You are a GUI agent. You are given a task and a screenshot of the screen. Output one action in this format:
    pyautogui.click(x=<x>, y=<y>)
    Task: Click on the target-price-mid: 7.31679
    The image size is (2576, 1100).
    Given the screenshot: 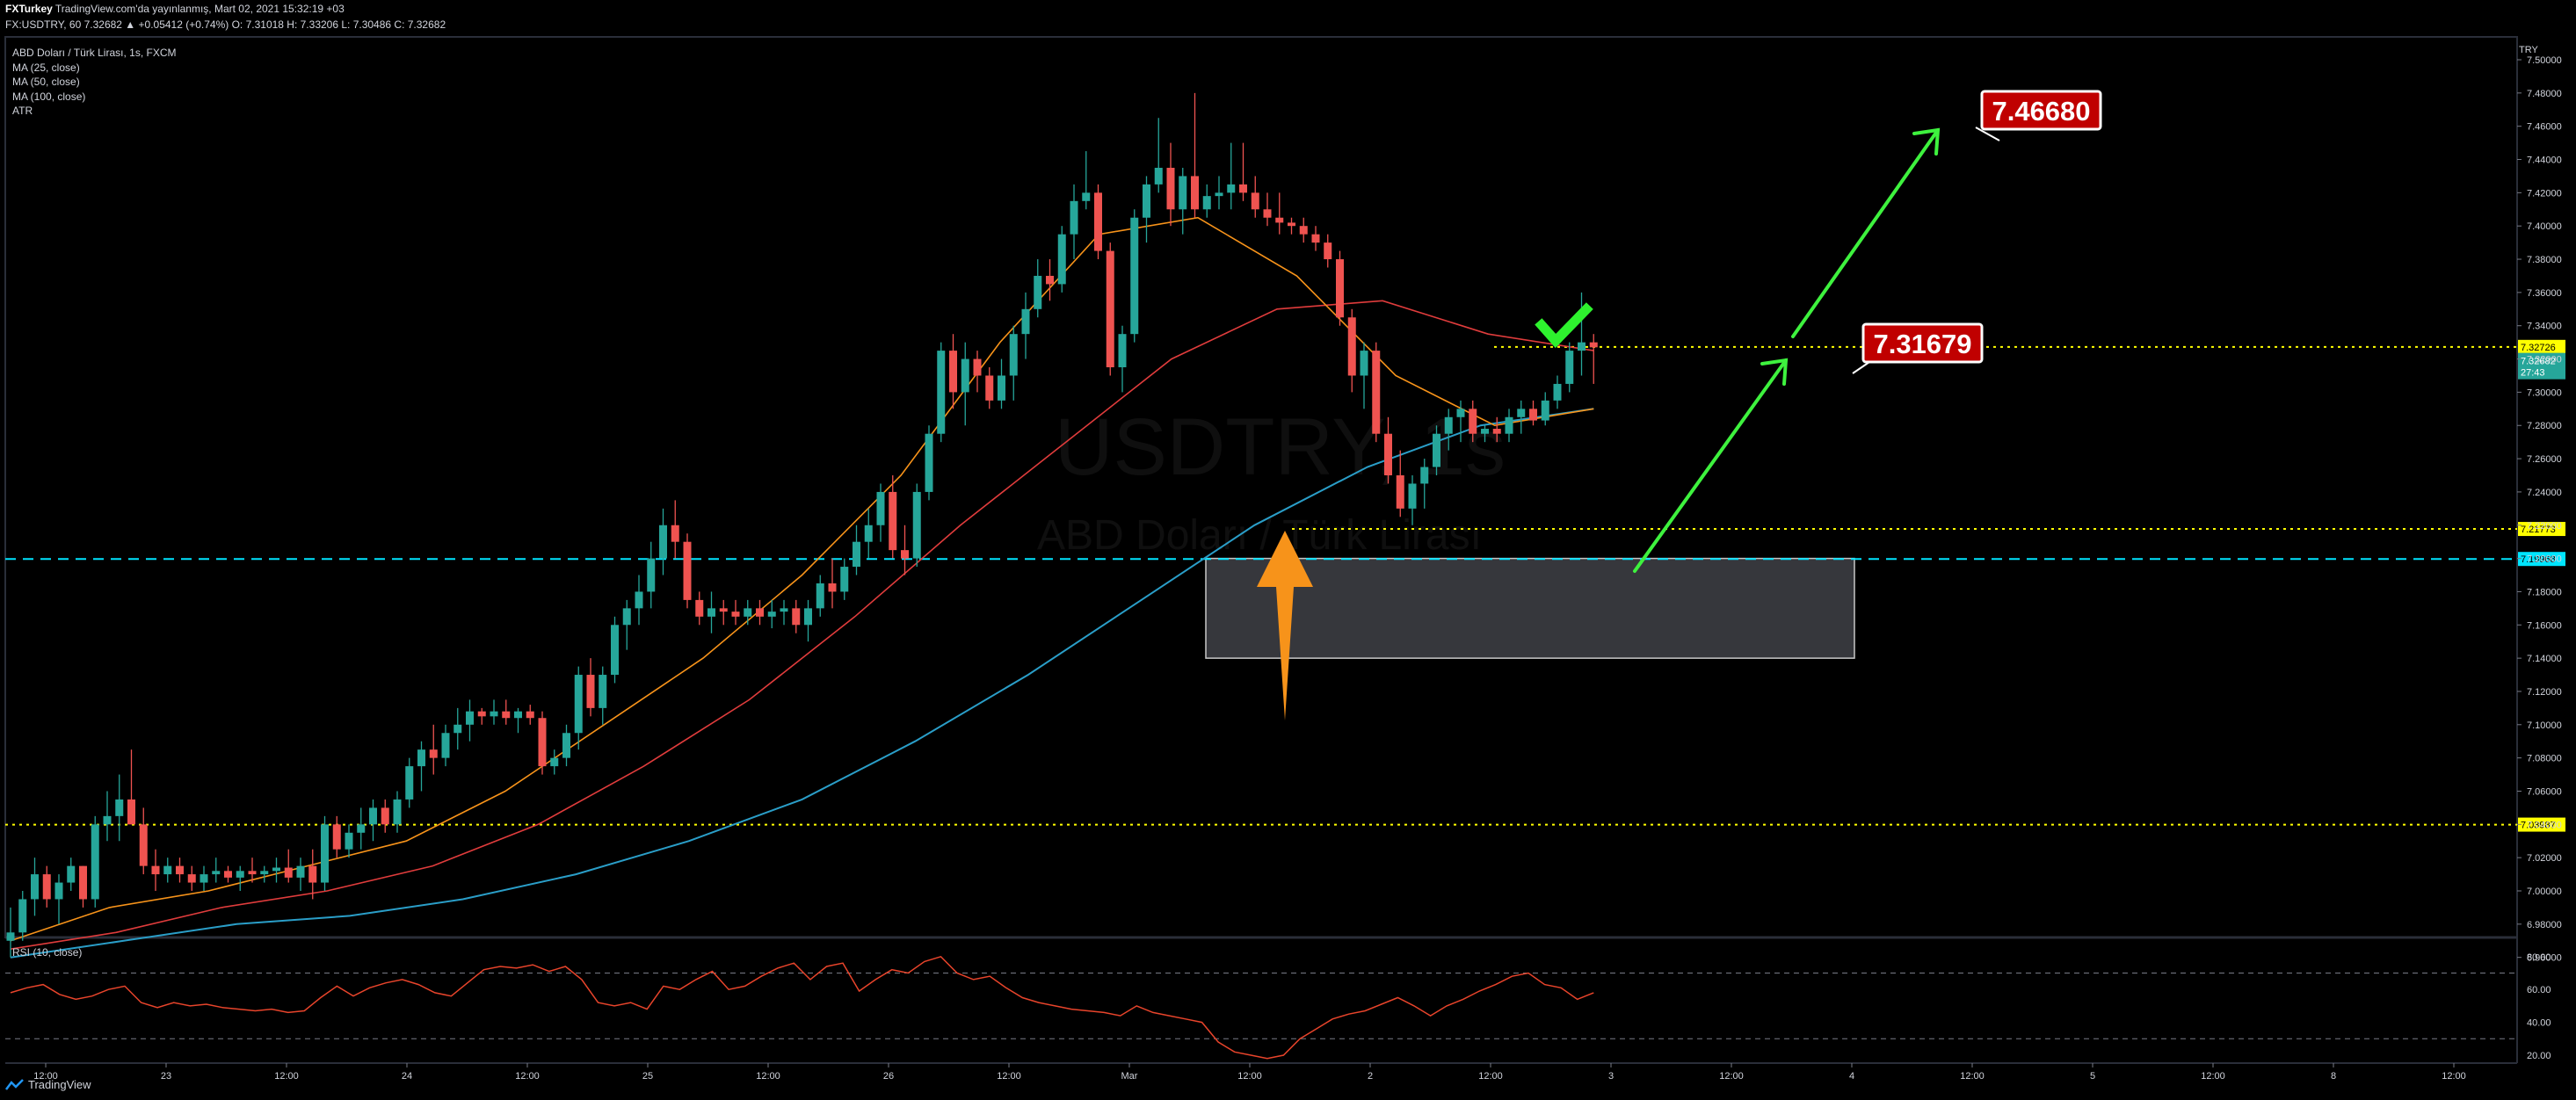 What is the action you would take?
    pyautogui.click(x=1922, y=344)
    